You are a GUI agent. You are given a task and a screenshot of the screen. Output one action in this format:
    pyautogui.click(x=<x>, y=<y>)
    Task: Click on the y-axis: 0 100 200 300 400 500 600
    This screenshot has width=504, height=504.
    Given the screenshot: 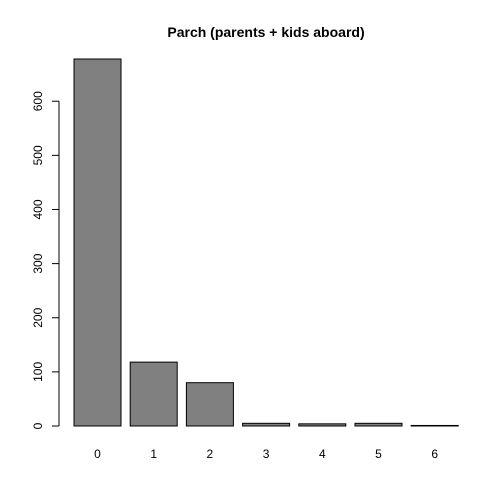 What is the action you would take?
    pyautogui.click(x=45, y=260)
    